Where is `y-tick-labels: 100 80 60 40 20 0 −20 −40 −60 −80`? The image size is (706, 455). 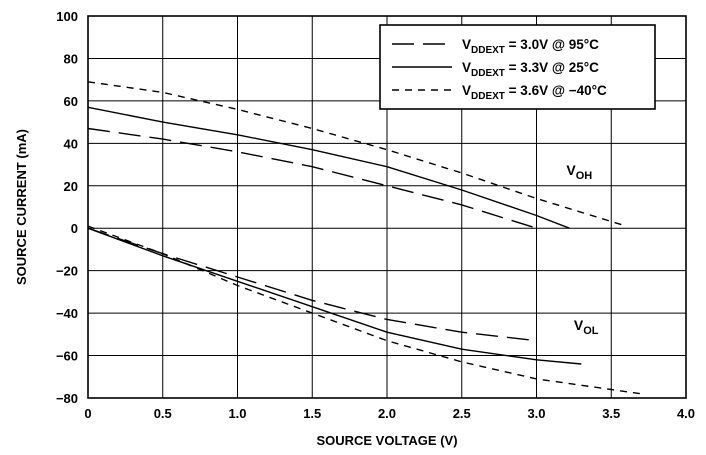 y-tick-labels: 100 80 60 40 20 0 −20 −40 −60 −80 is located at coordinates (67, 207).